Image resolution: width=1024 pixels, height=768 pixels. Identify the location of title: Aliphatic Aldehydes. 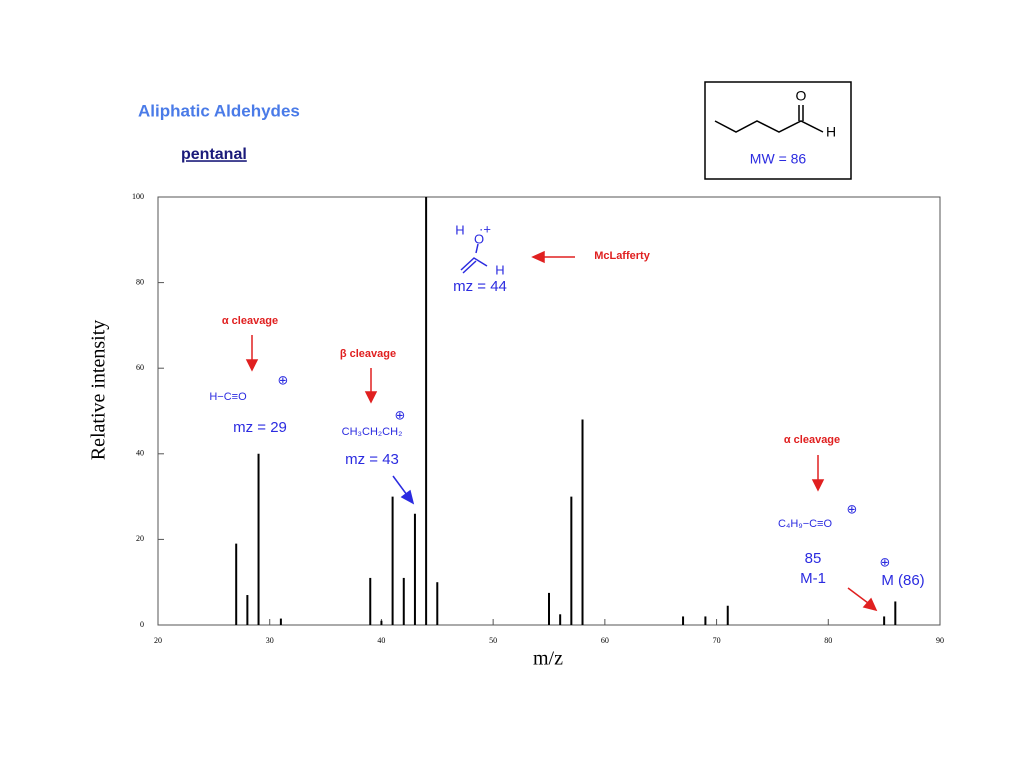
(219, 110).